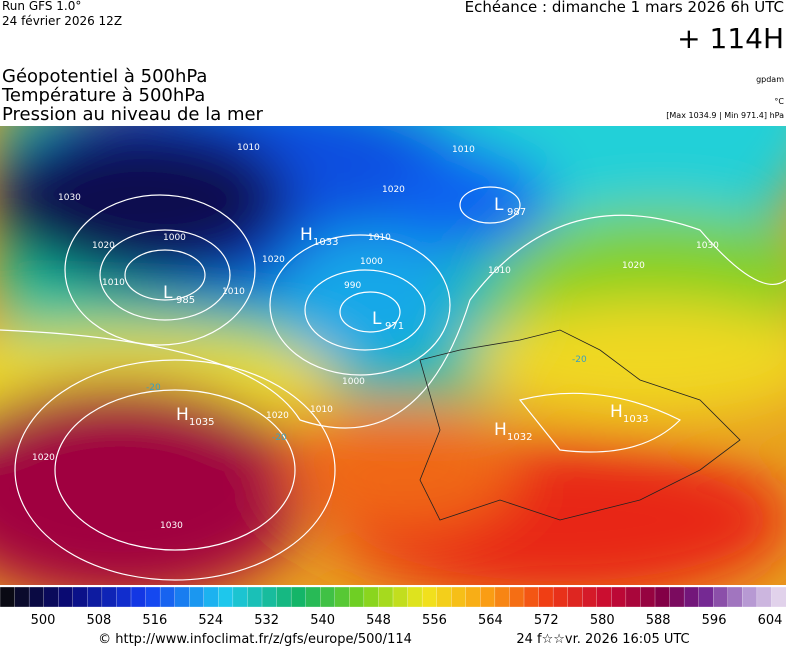  Describe the element at coordinates (725, 115) in the screenshot. I see `unit: [Max 1034.9 | Min 971.4] hPa` at that location.